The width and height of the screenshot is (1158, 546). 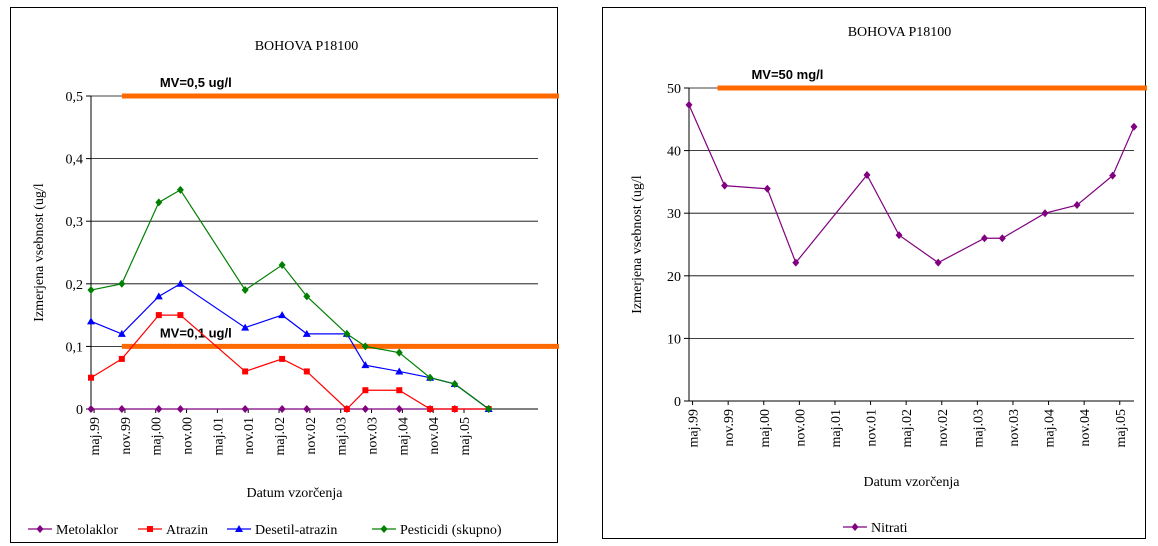 What do you see at coordinates (1014, 428) in the screenshot?
I see `x-tick-label: nov.03` at bounding box center [1014, 428].